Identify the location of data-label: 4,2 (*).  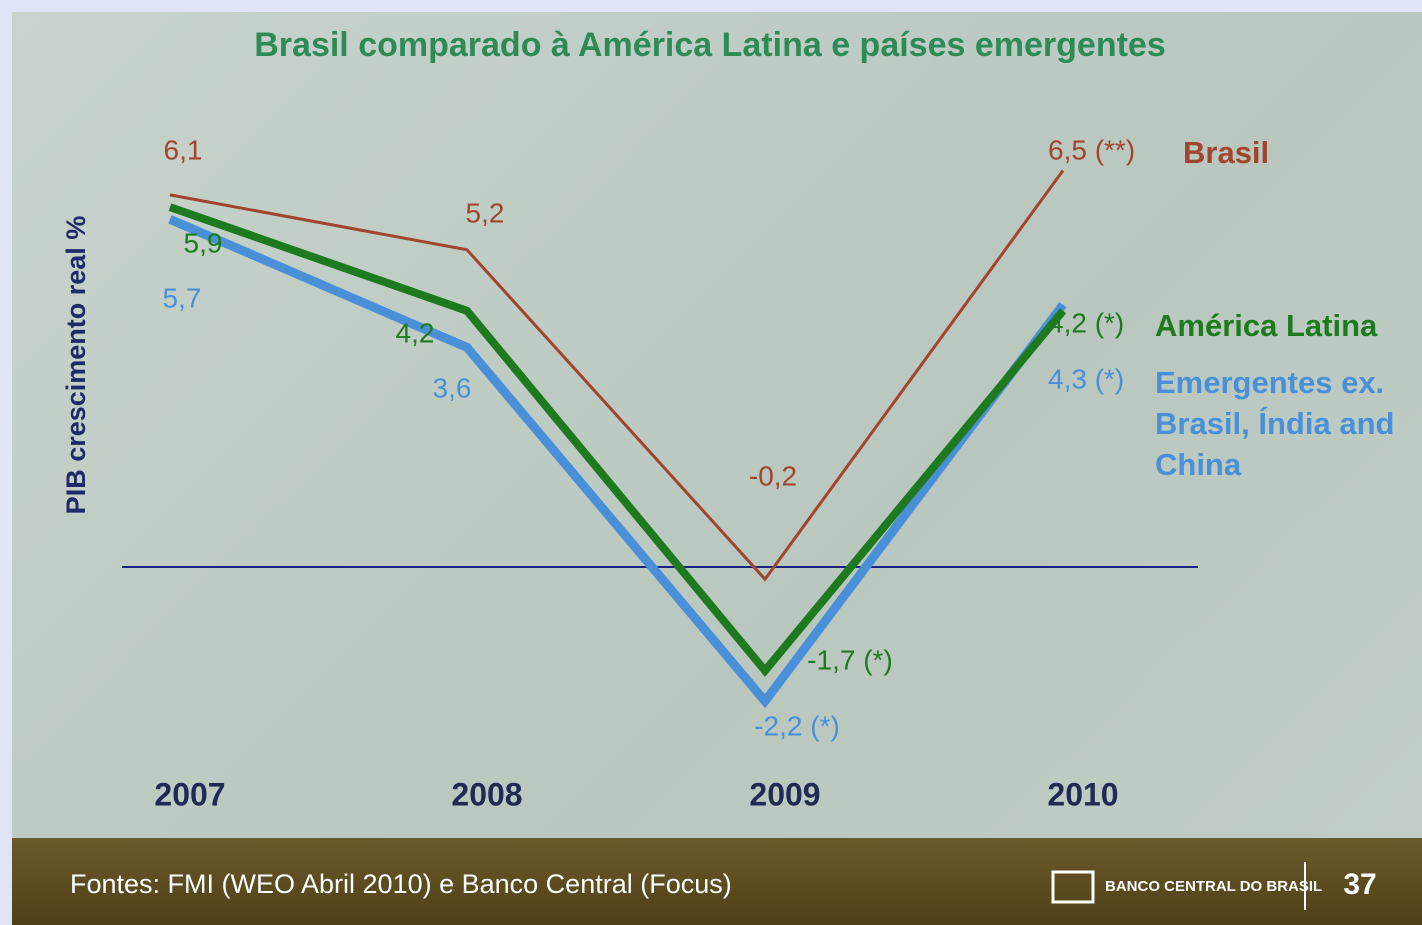
(1086, 322).